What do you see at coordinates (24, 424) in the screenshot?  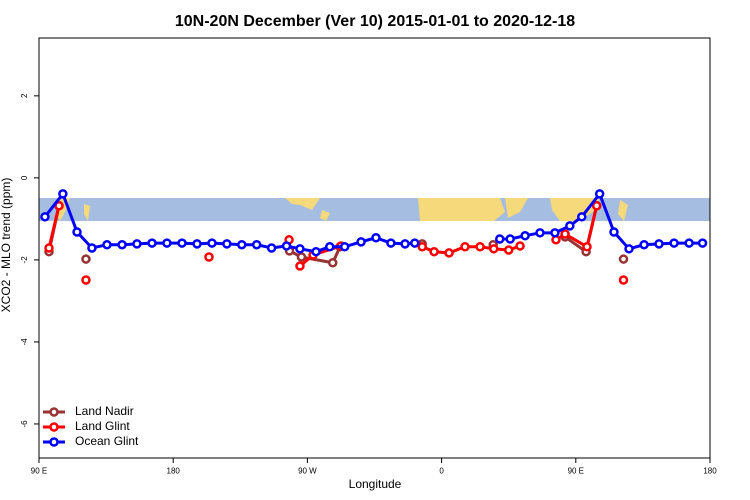 I see `y-tick-label: -6` at bounding box center [24, 424].